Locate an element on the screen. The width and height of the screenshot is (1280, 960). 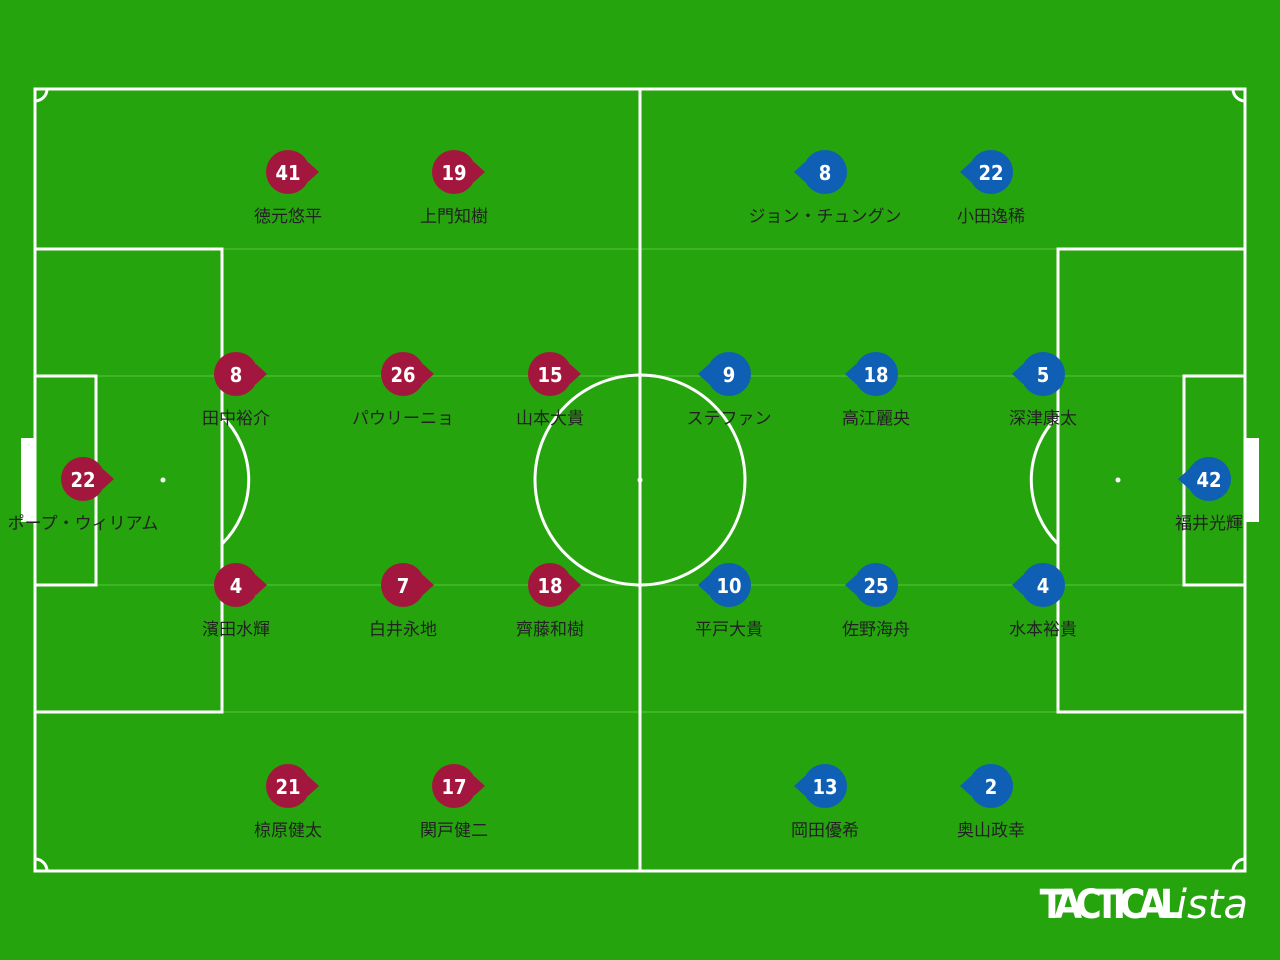
player-name: 関戸健二 is located at coordinates (454, 831).